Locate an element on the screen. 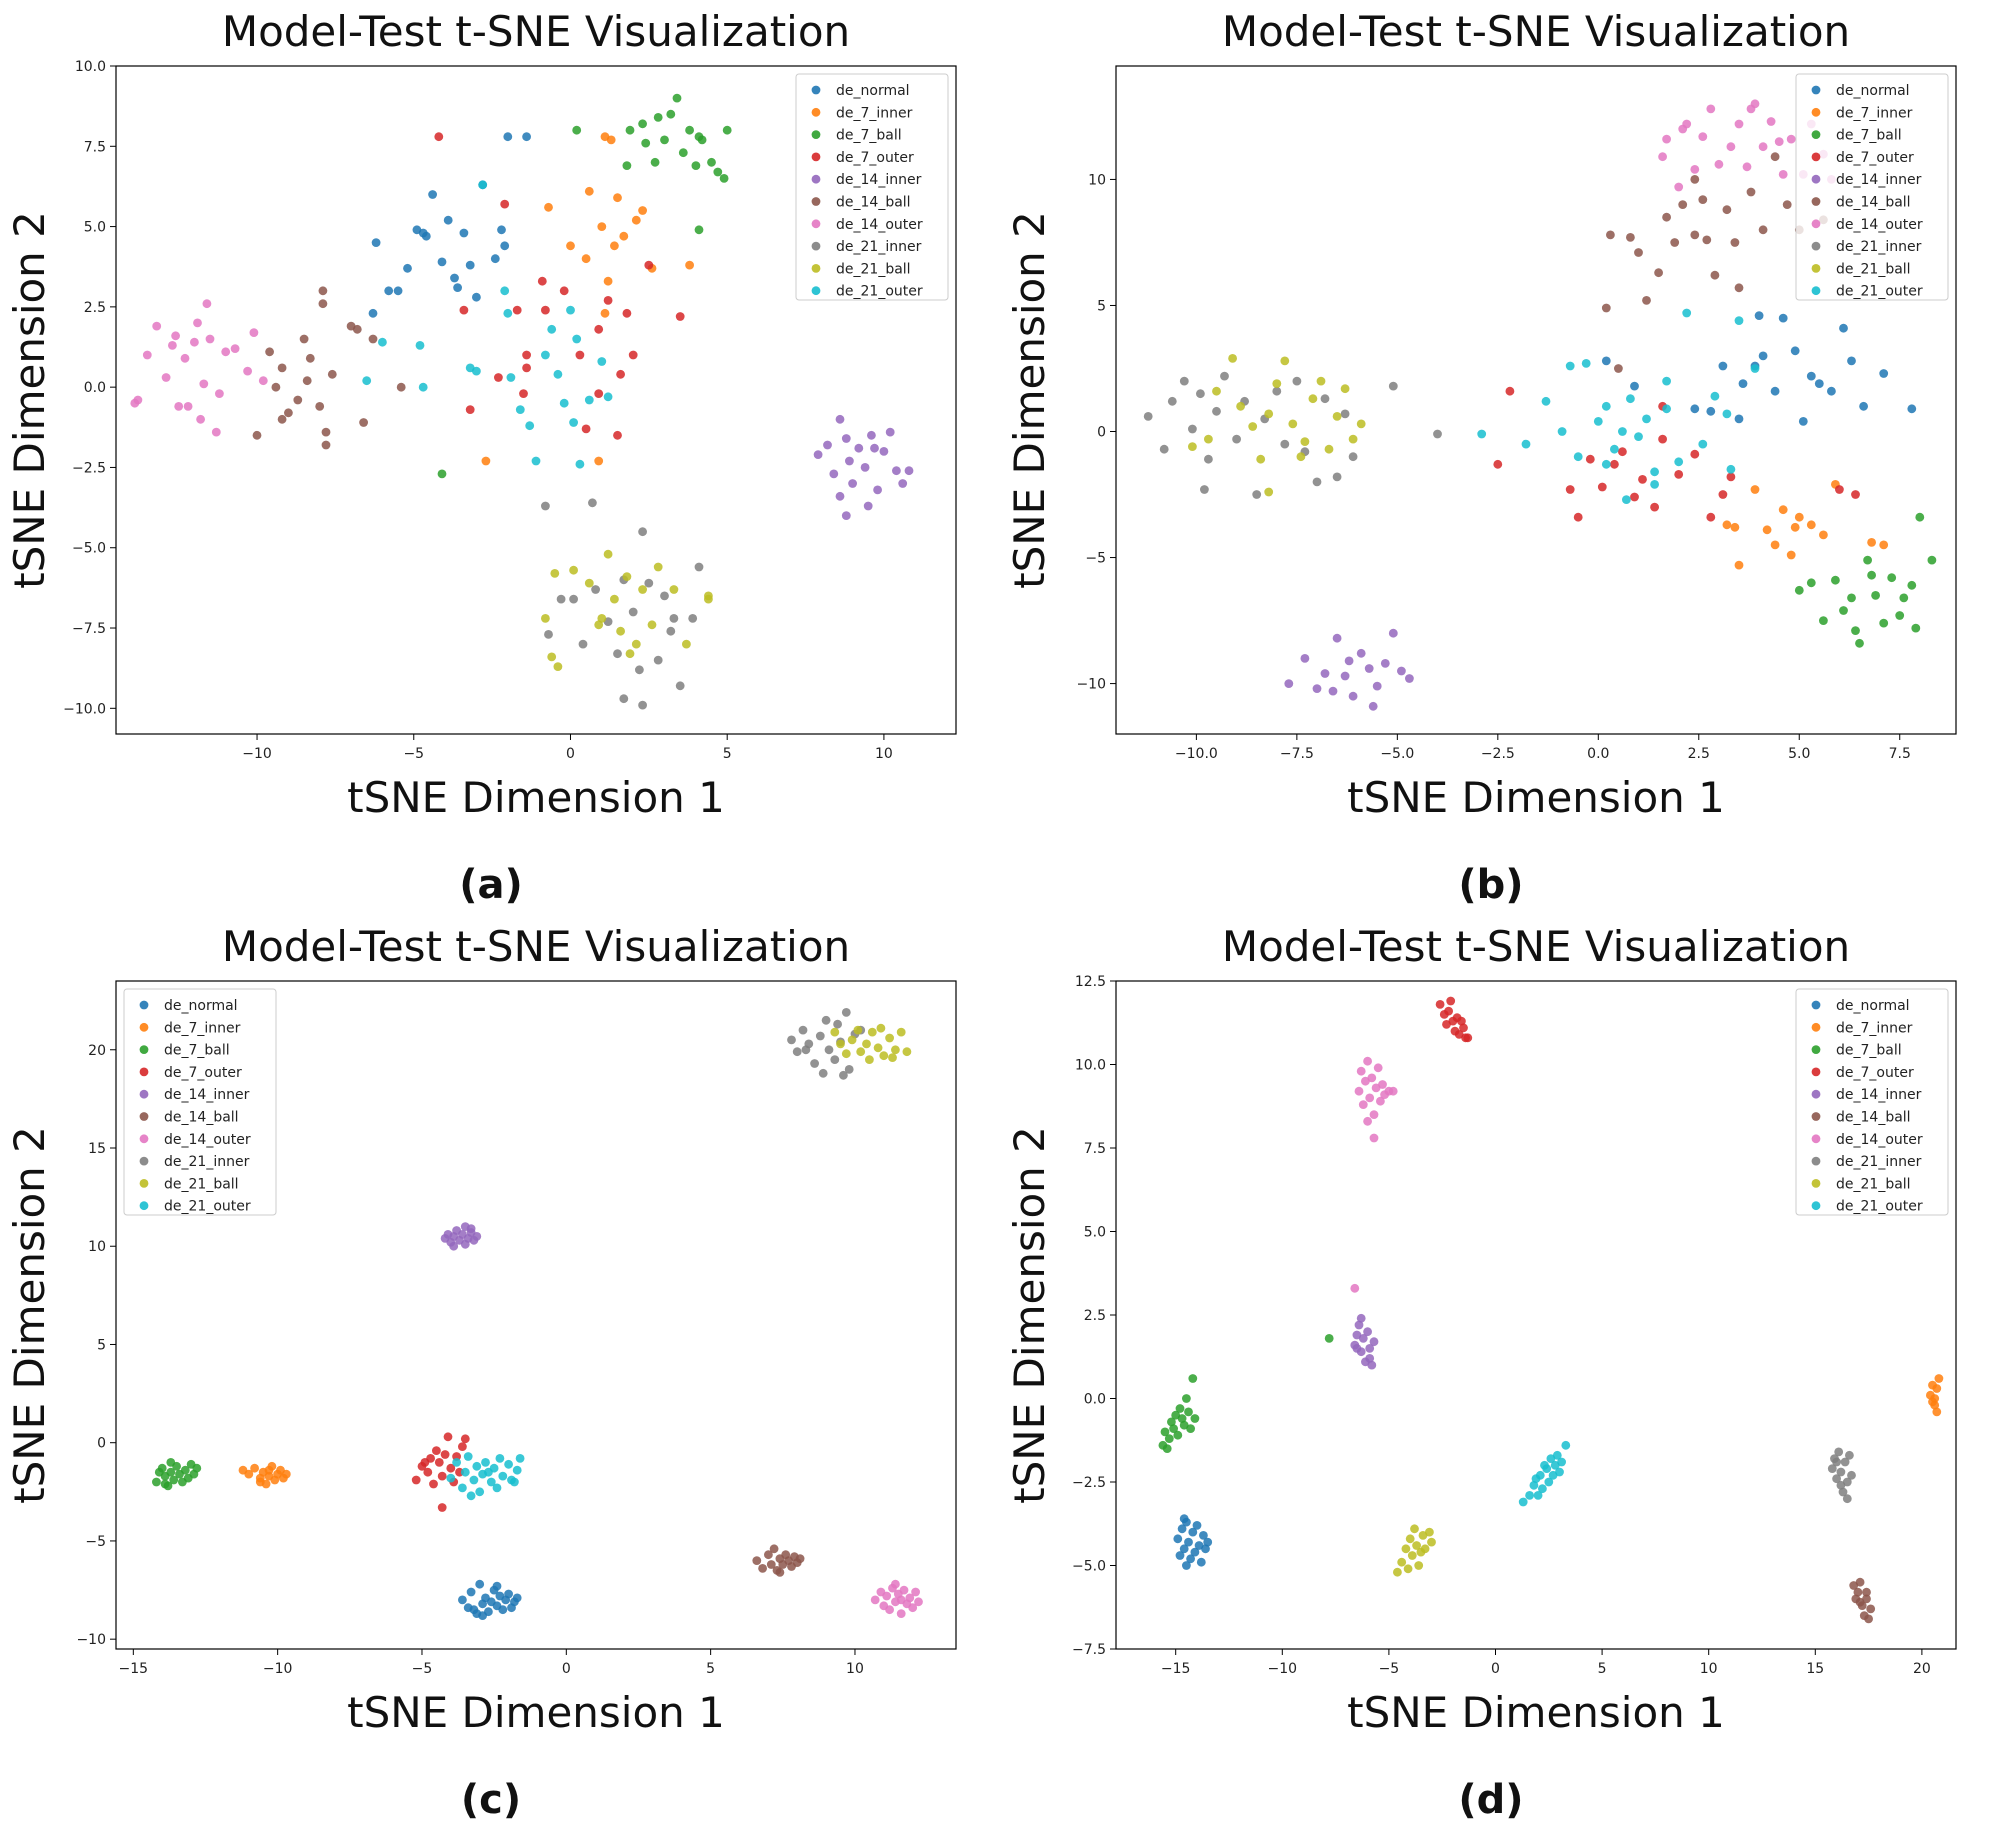  y-tick-label: 2.5 is located at coordinates (1095, 1316).